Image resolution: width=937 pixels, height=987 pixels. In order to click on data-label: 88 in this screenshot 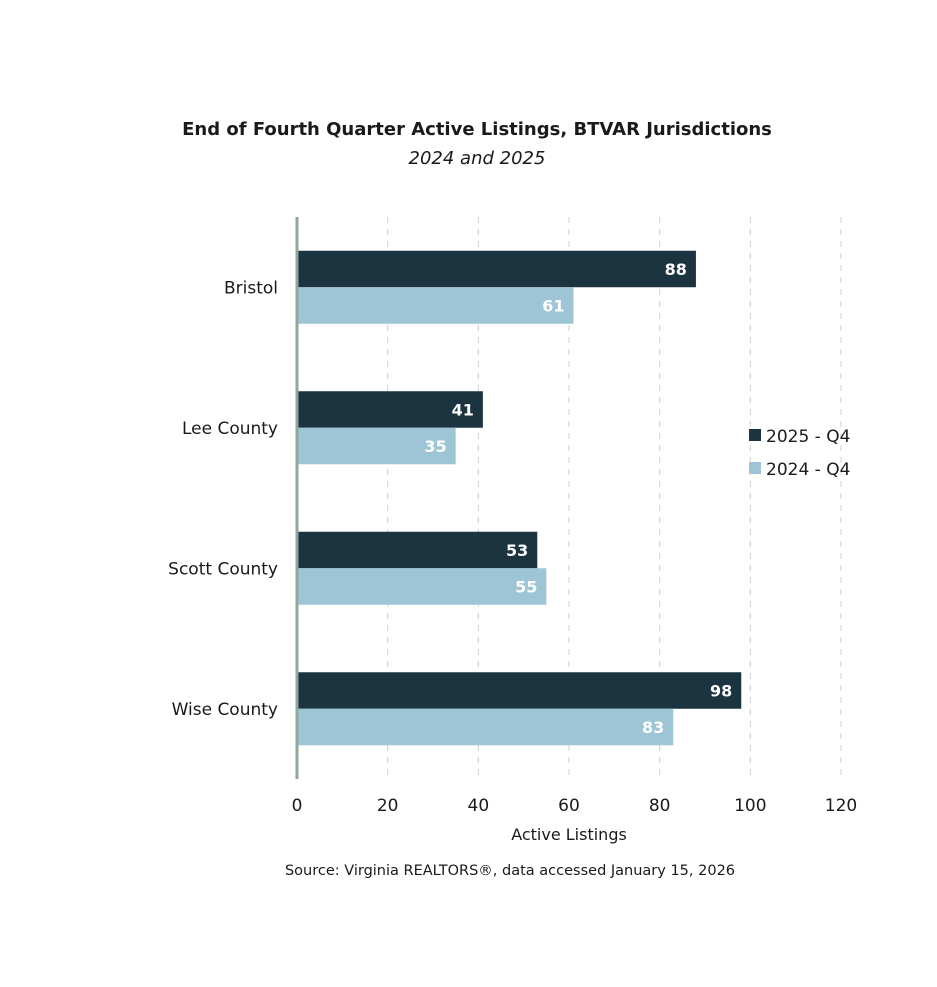, I will do `click(676, 269)`.